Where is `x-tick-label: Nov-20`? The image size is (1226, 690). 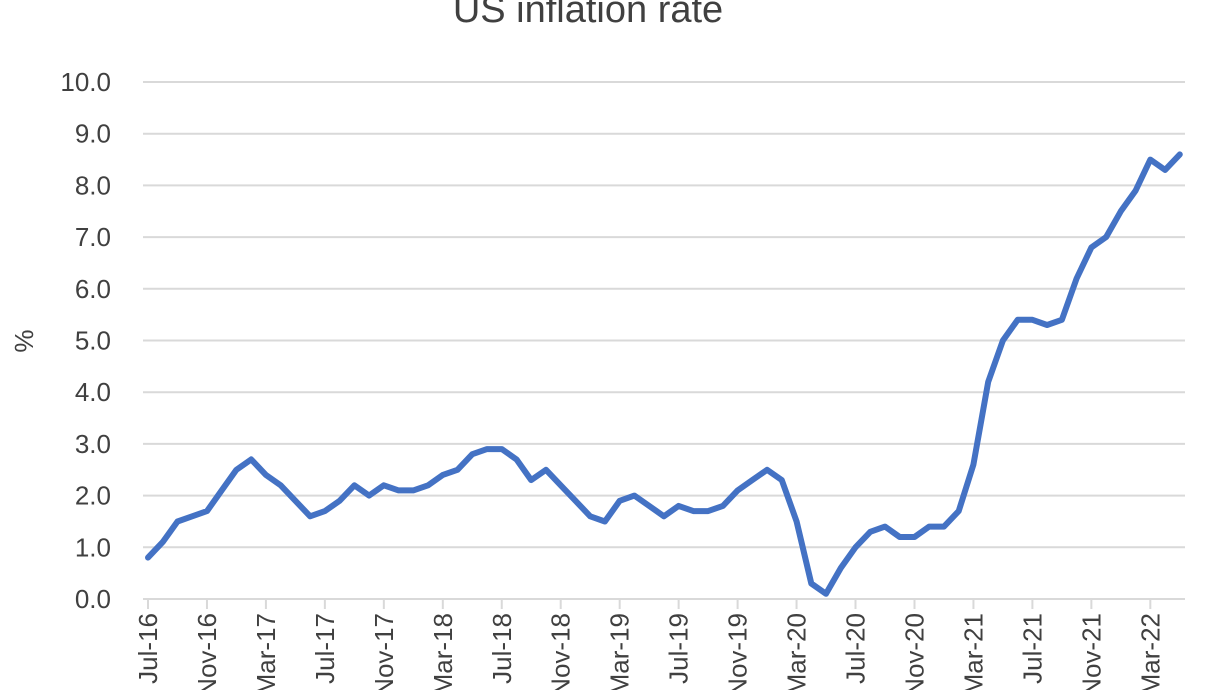
x-tick-label: Nov-20 is located at coordinates (914, 651).